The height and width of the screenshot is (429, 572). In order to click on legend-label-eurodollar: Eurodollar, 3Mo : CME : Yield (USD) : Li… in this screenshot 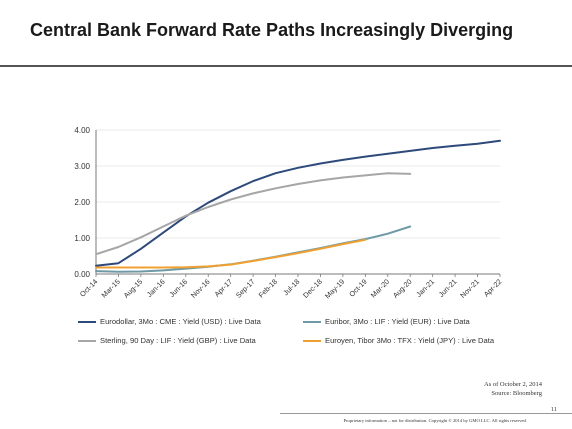, I will do `click(180, 321)`.